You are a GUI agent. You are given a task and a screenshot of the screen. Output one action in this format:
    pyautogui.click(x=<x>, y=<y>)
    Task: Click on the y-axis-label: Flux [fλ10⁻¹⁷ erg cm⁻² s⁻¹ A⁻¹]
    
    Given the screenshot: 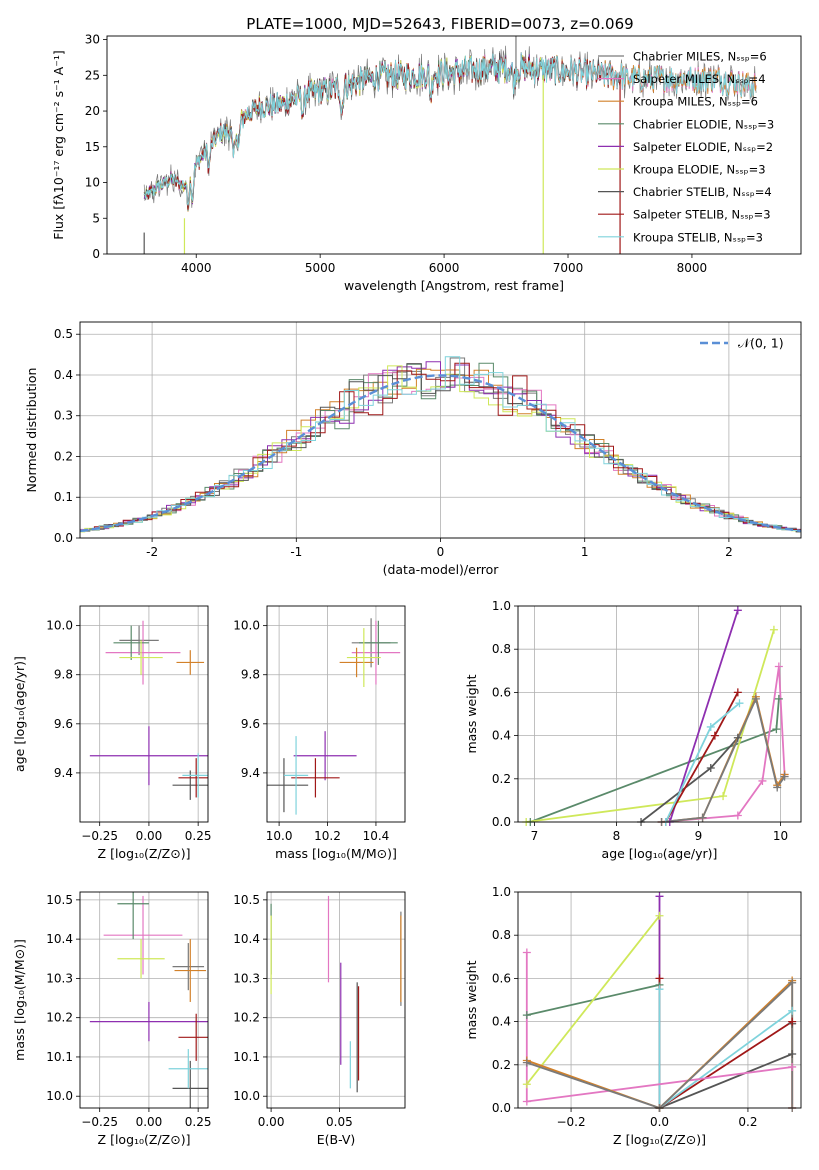 What is the action you would take?
    pyautogui.click(x=58, y=144)
    